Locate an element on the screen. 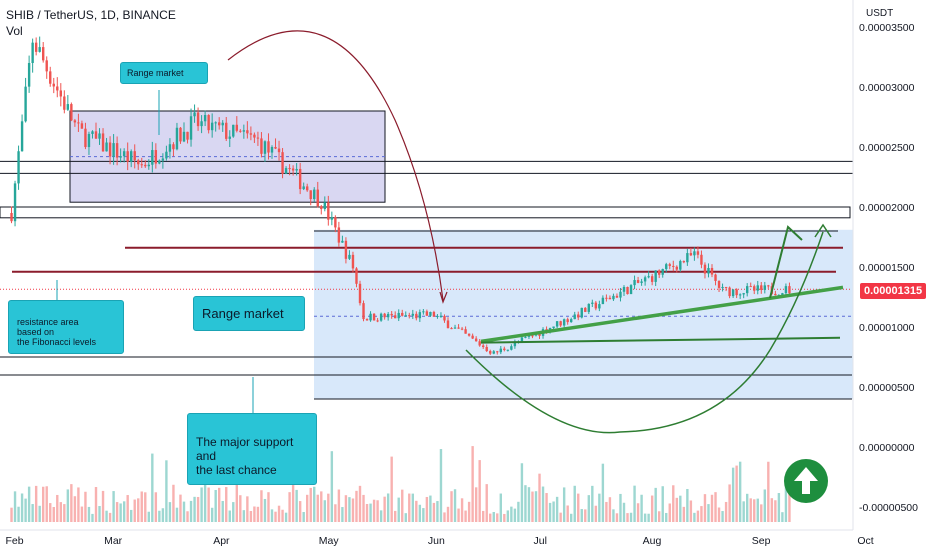 This screenshot has height=550, width=932. range-callout-mid: Range market is located at coordinates (249, 313).